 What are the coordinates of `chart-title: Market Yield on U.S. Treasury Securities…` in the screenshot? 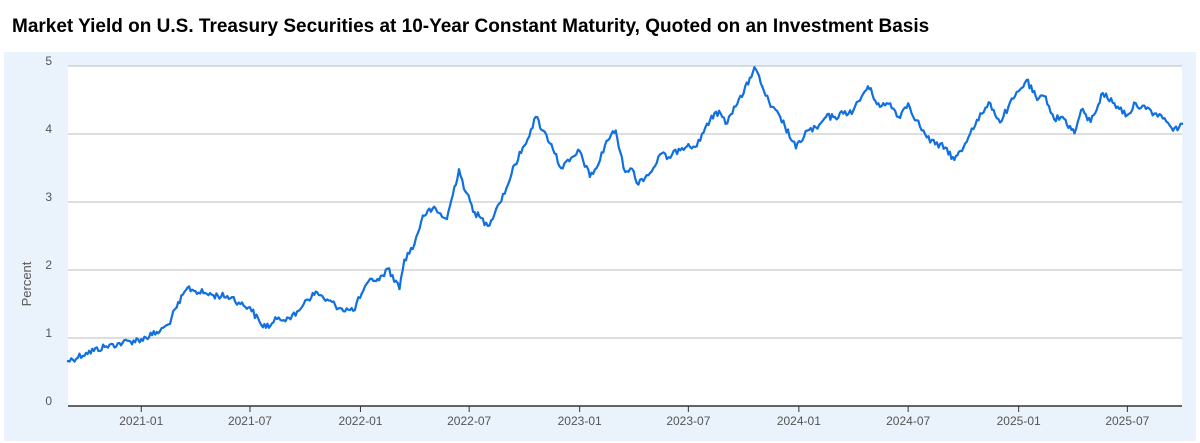 It's located at (471, 26).